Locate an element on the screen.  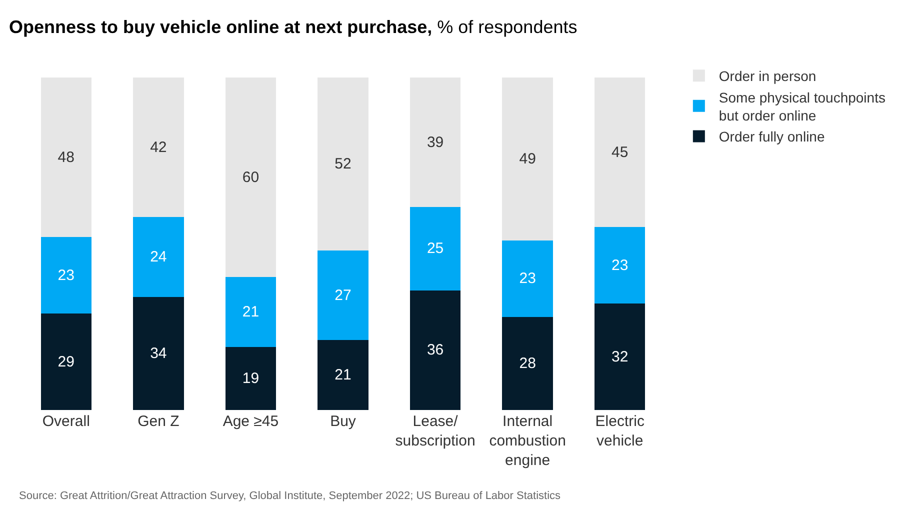
source-note: Source: Great Attrition/Great Attraction Survey, Global Institute, September 2022; US Bureau of Labor Statistics is located at coordinates (290, 496).